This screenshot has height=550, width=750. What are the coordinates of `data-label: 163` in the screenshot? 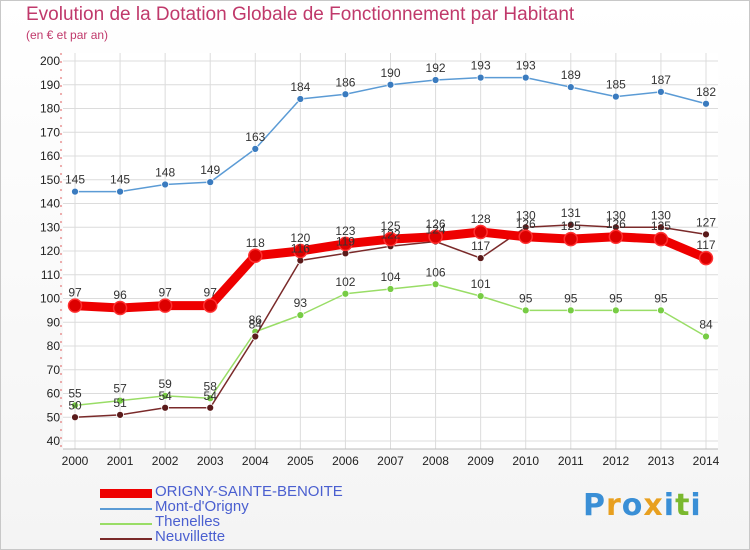 It's located at (255, 137).